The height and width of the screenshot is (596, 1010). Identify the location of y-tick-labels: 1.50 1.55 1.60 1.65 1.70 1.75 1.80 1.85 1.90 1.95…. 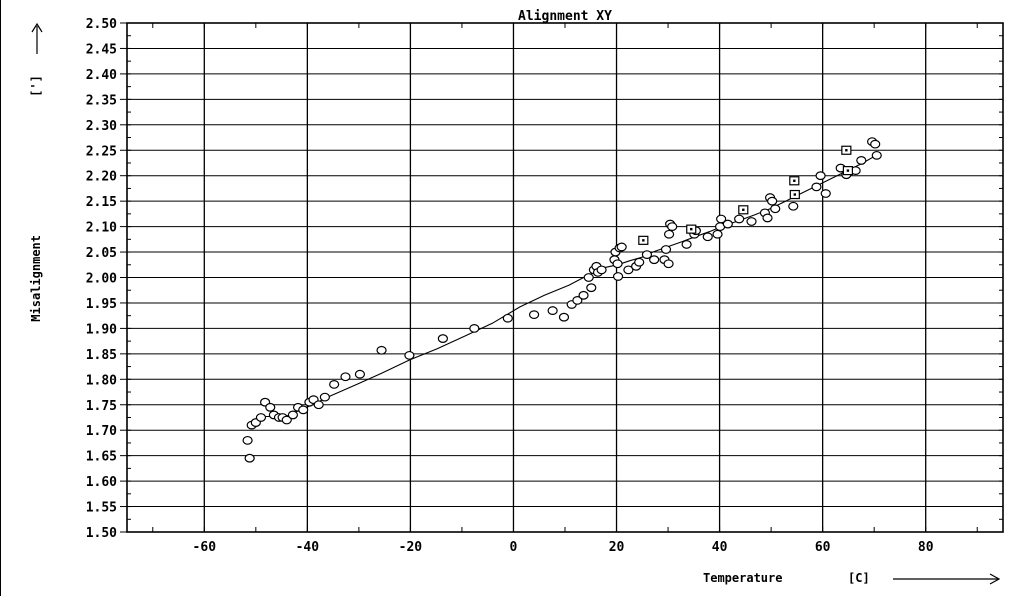
(101, 279).